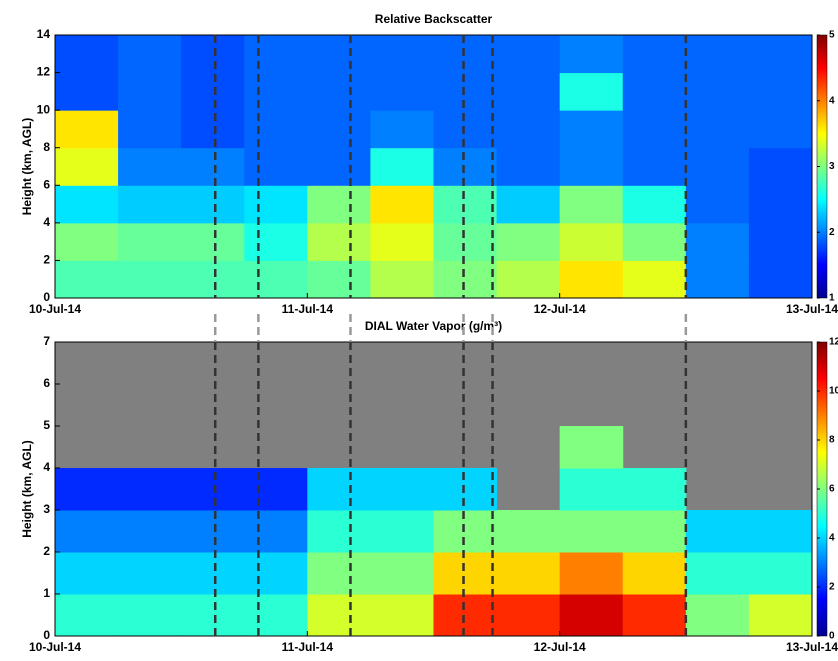  I want to click on x-tick-label: 13-Jul-14, so click(812, 647).